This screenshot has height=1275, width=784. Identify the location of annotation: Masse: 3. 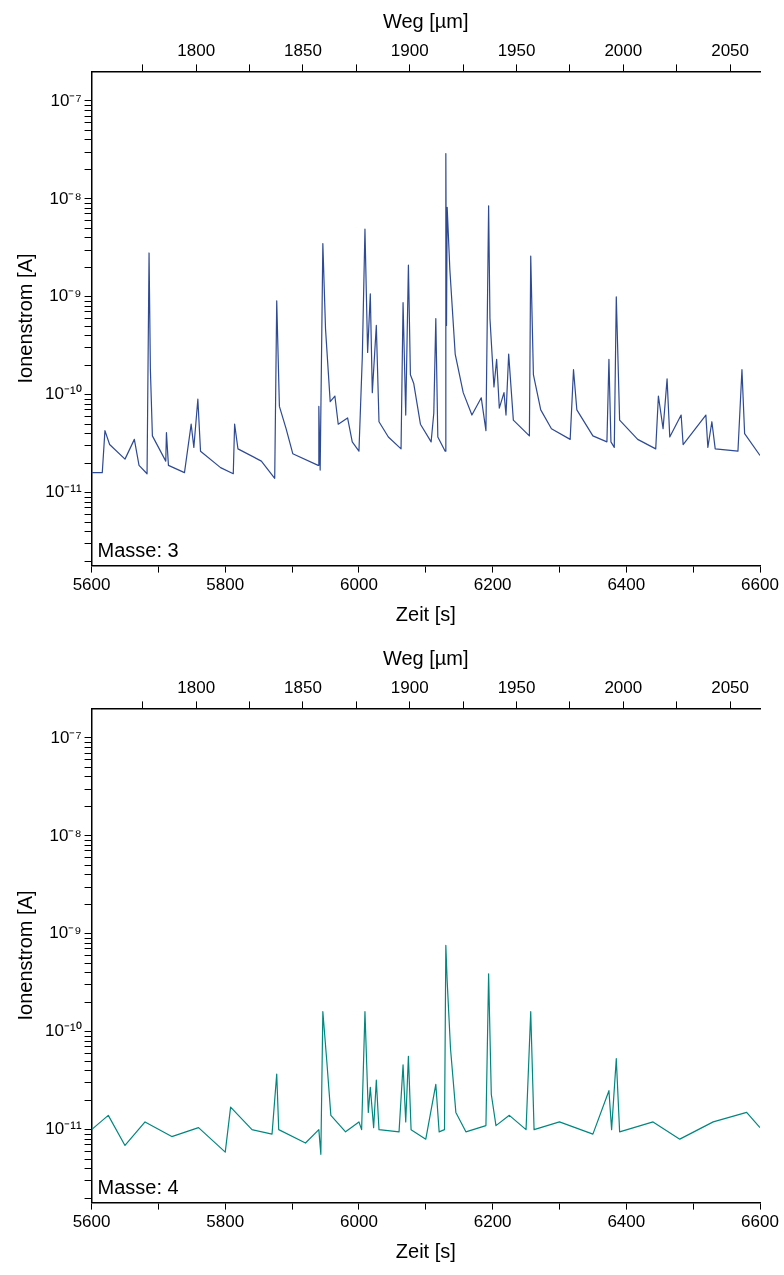
(138, 550).